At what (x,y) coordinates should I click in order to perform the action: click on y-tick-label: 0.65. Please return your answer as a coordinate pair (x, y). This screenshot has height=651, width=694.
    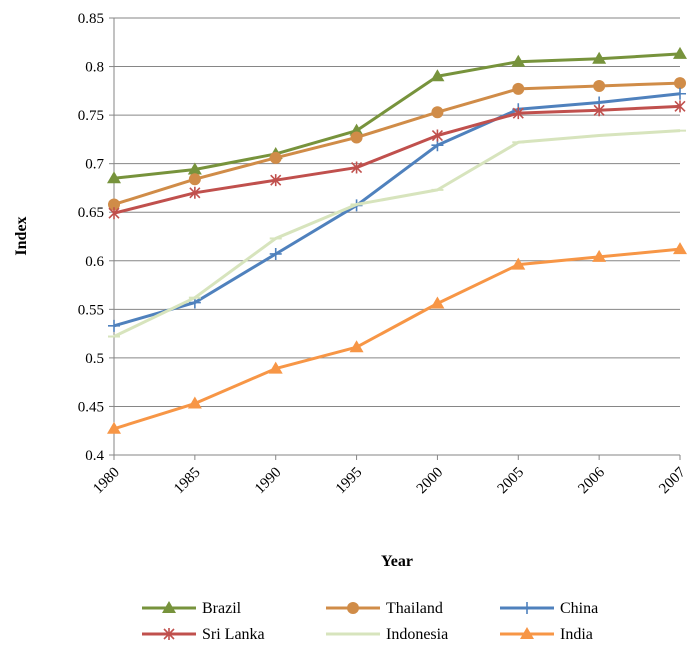
    Looking at the image, I should click on (91, 213).